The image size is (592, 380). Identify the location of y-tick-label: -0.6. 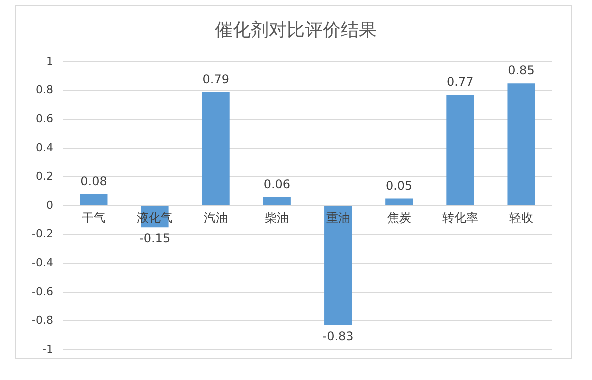
(43, 291).